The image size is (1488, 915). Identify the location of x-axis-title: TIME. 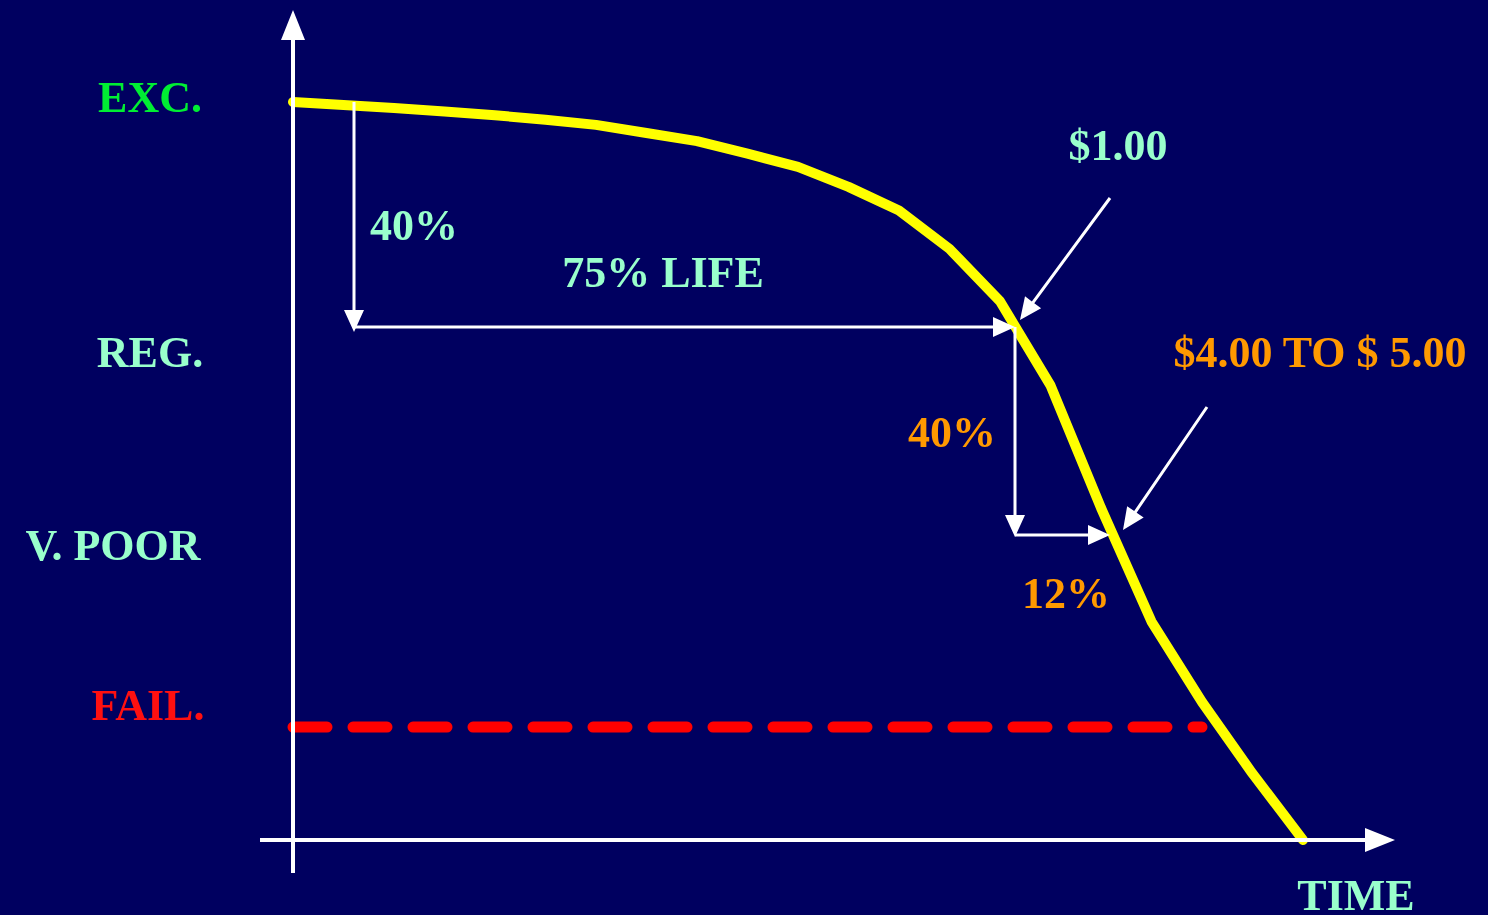
(1356, 892).